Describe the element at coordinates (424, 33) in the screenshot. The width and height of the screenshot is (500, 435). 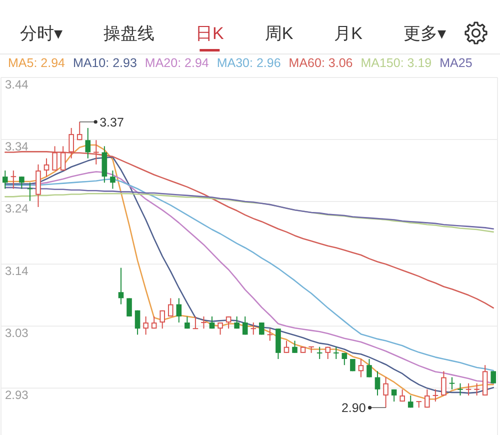
I see `tab-label: 更多▾` at that location.